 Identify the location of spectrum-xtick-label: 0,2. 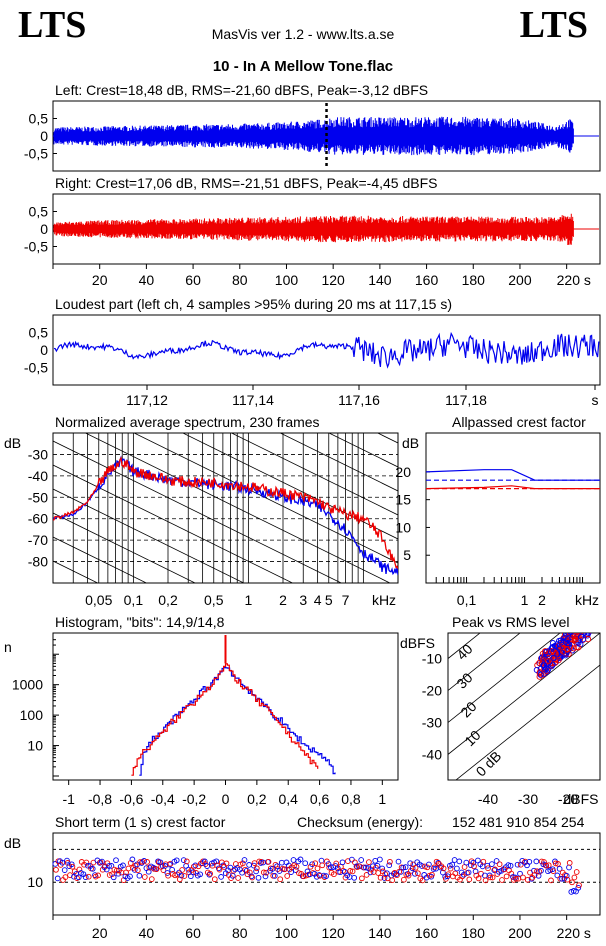
(168, 600).